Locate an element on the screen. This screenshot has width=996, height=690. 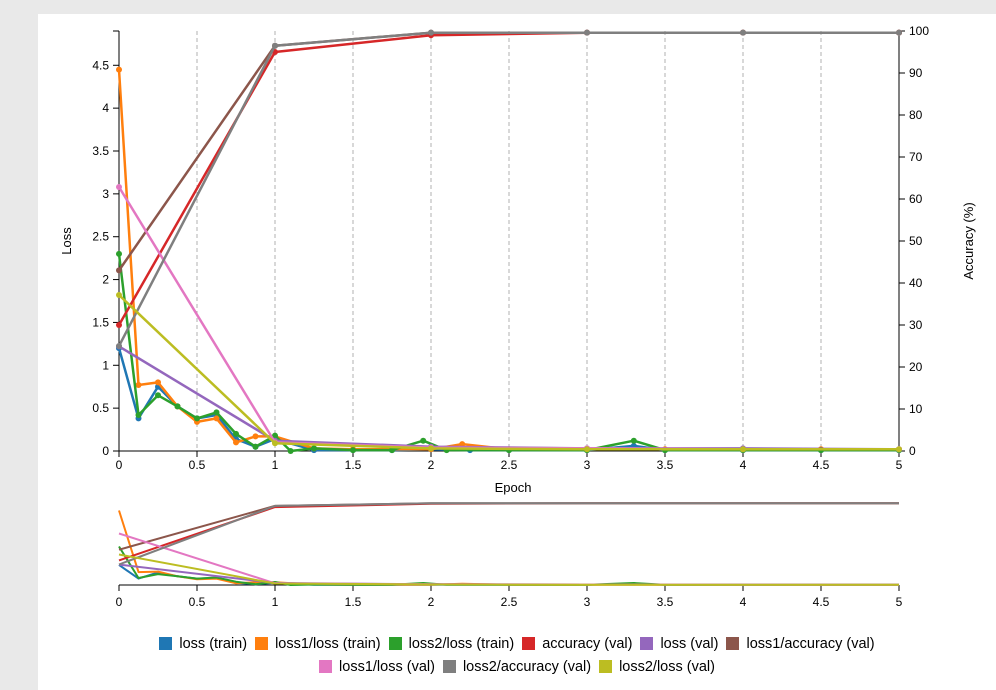
y2-tick-label: 0 is located at coordinates (912, 451).